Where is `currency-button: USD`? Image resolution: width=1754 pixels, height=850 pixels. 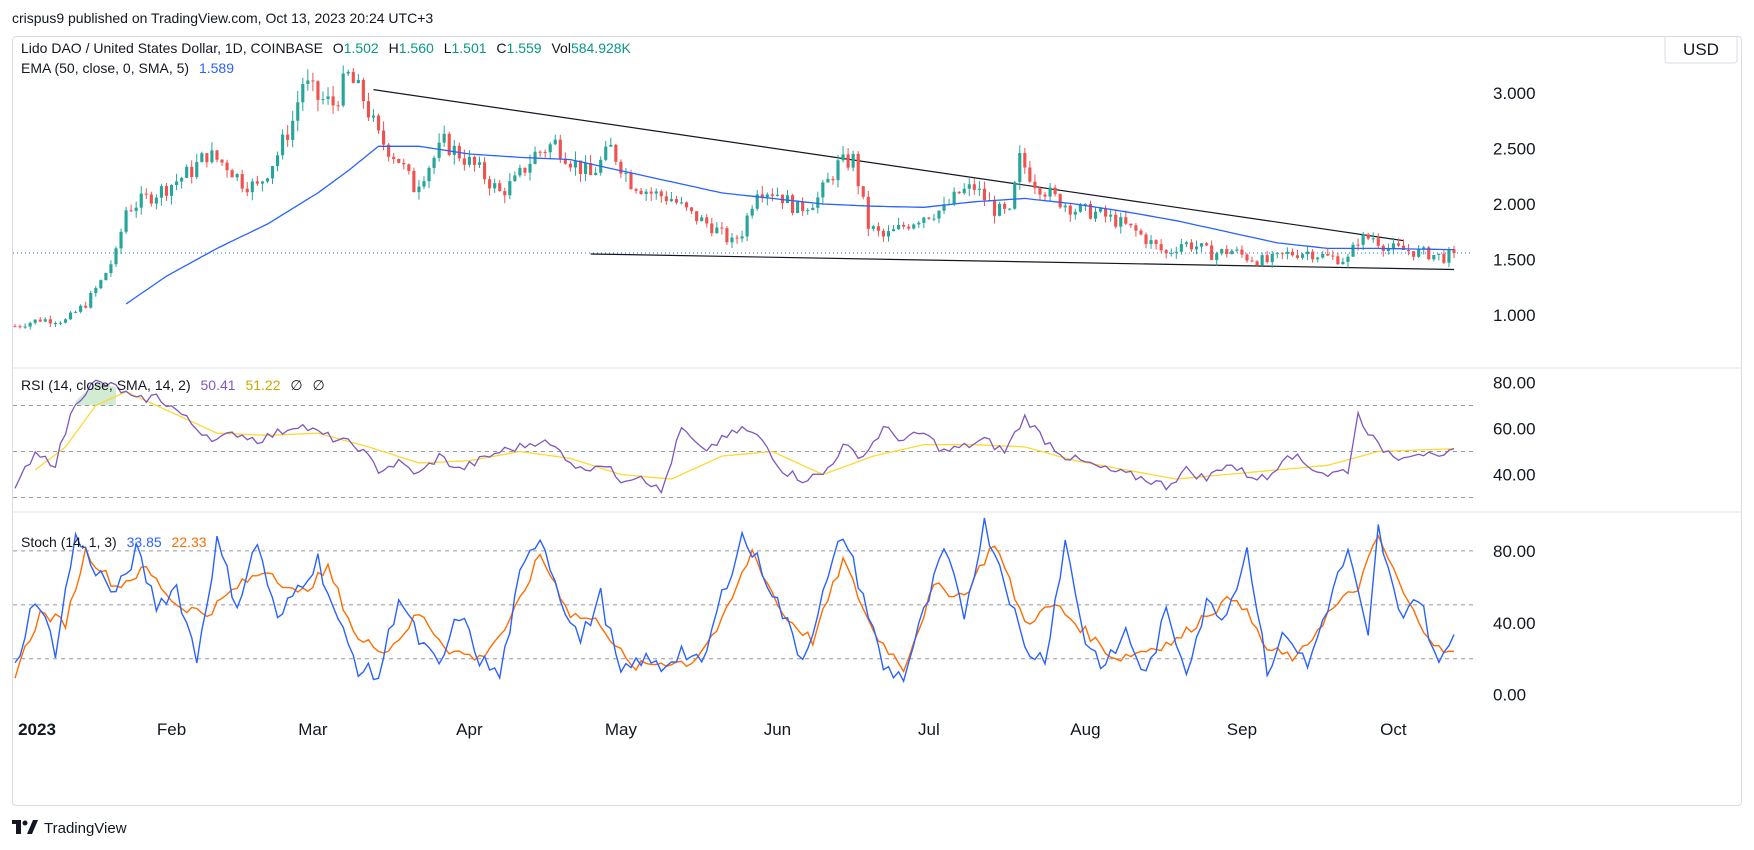 currency-button: USD is located at coordinates (1701, 50).